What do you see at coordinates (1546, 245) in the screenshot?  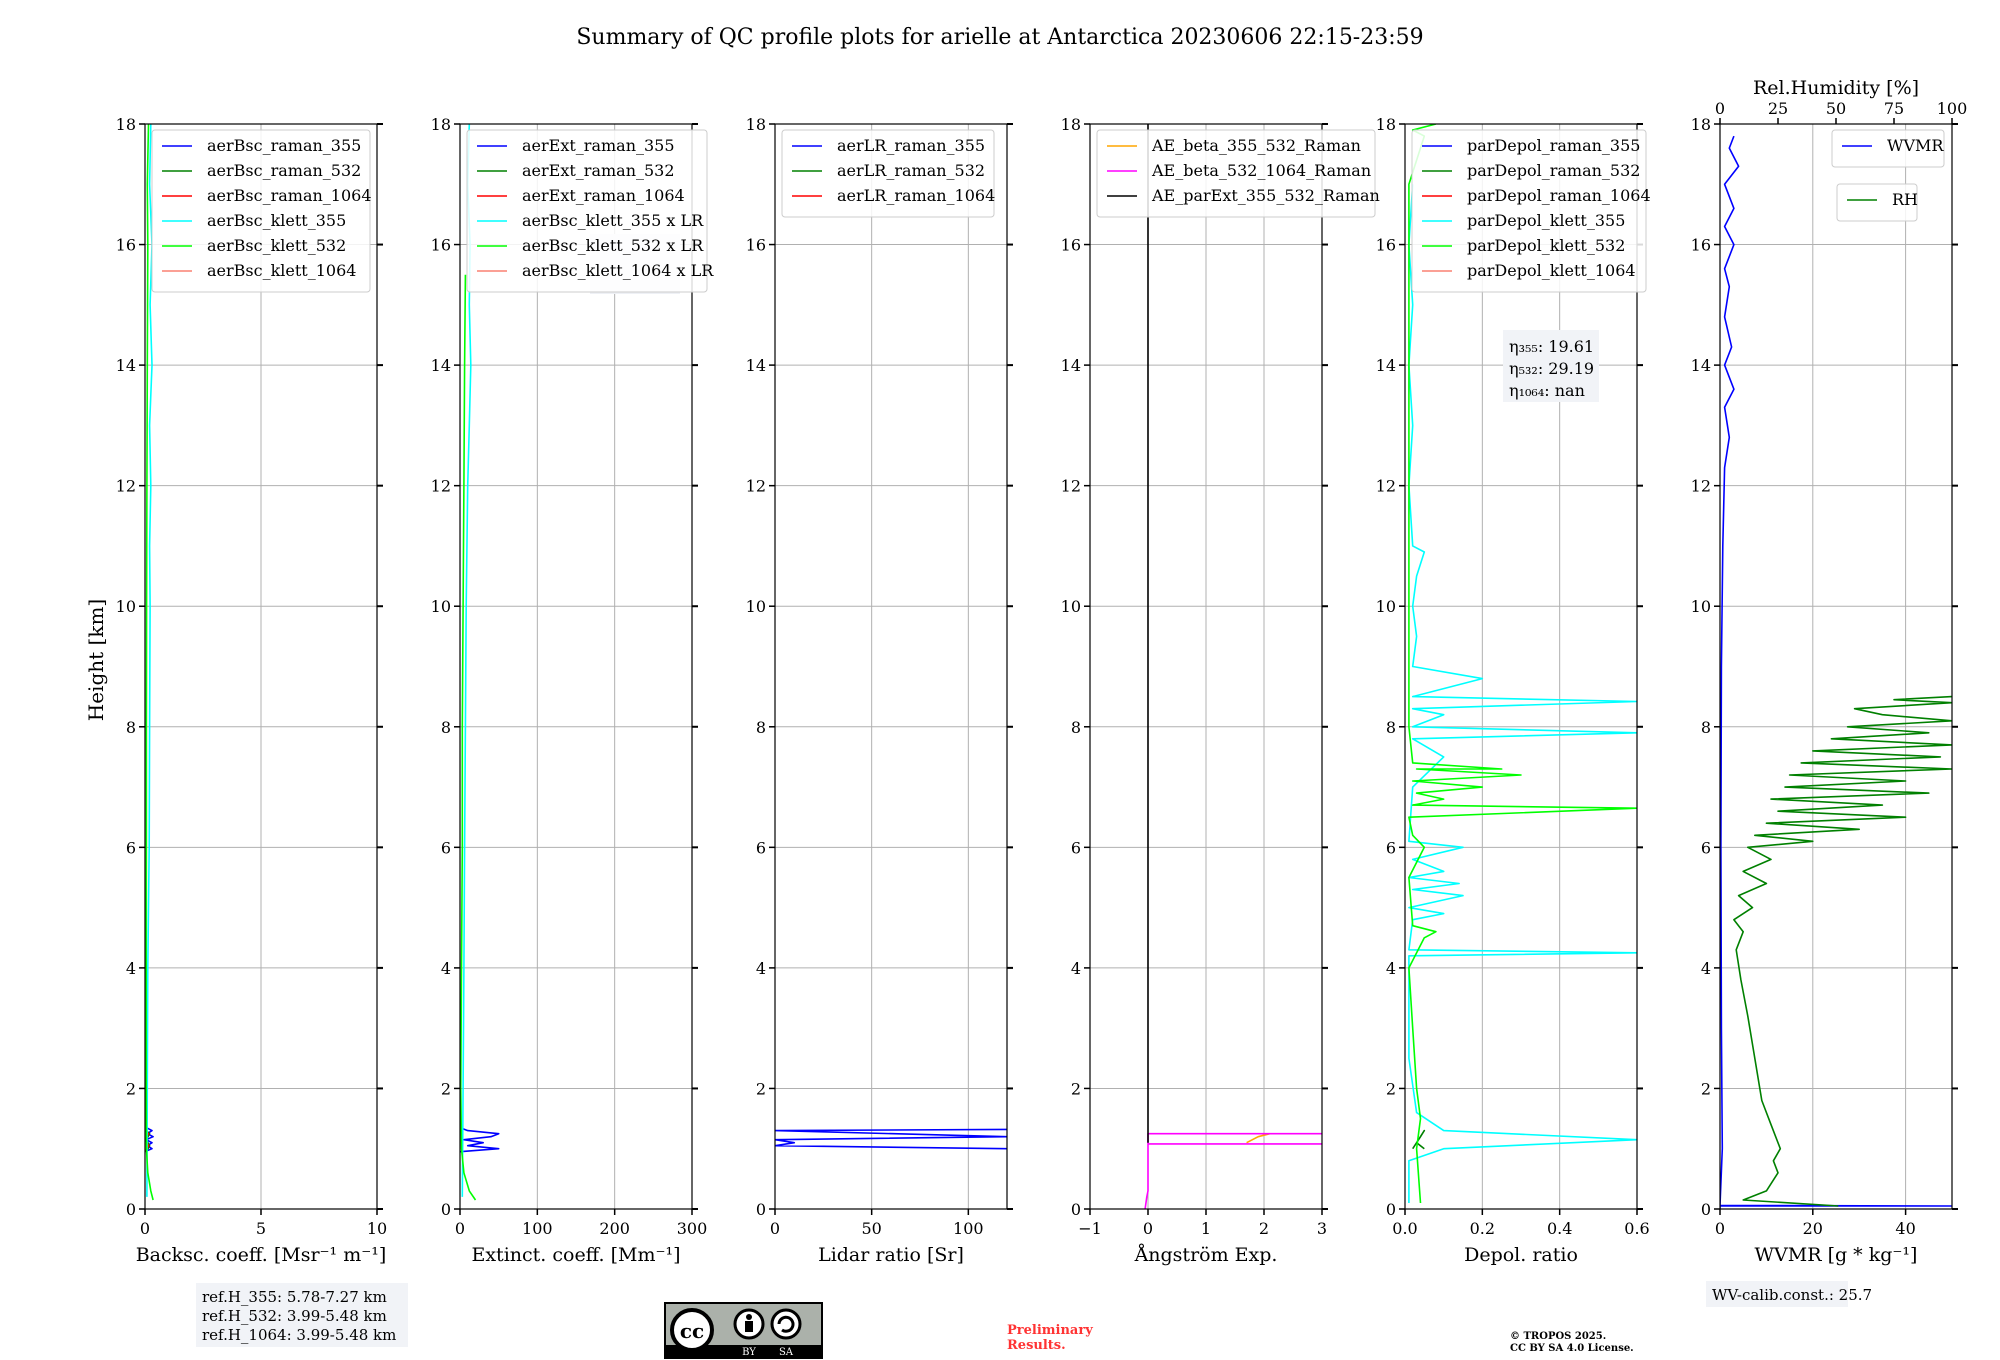 I see `legend-label: parDepol_klett_532` at bounding box center [1546, 245].